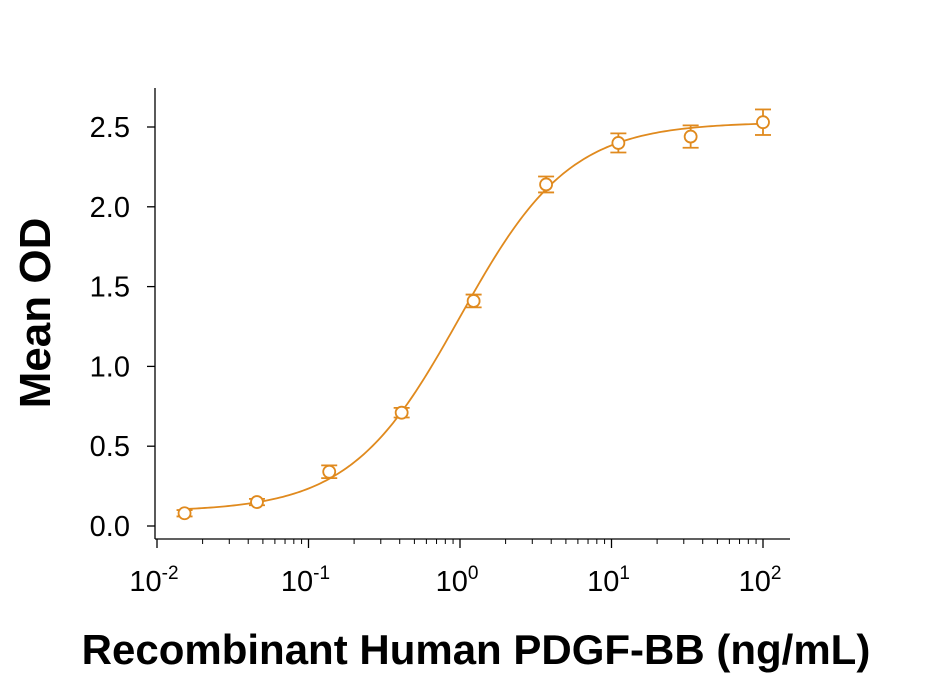 The width and height of the screenshot is (944, 681). Describe the element at coordinates (110, 447) in the screenshot. I see `y-tick-label: 0.5` at that location.